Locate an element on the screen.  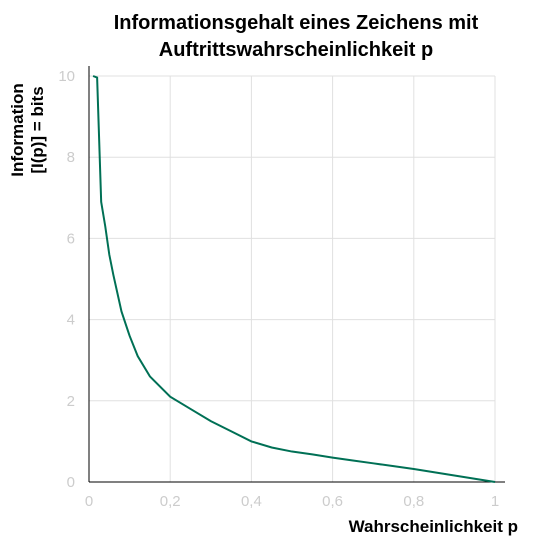
y-tick-label: 2 is located at coordinates (71, 401).